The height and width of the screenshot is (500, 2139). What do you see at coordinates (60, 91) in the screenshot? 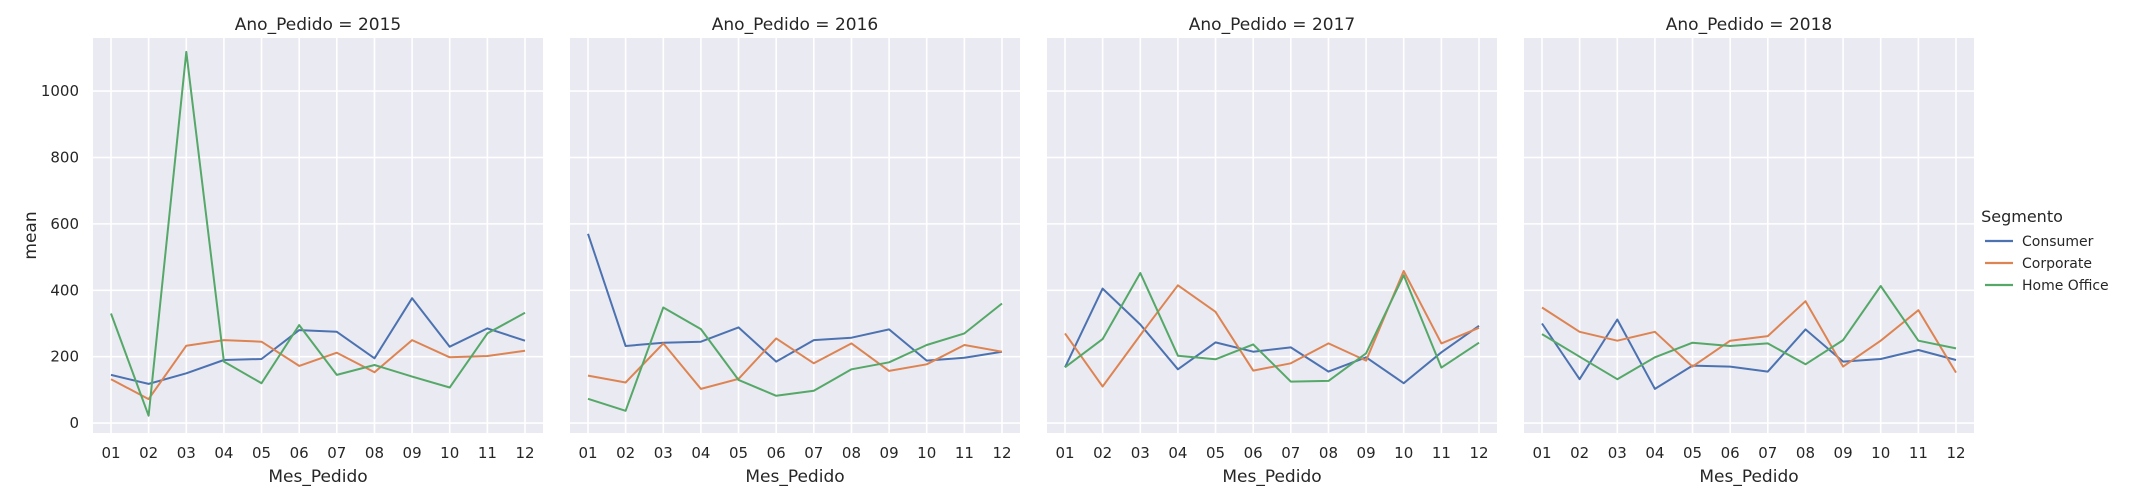
I see `y-tick-label: 1000` at bounding box center [60, 91].